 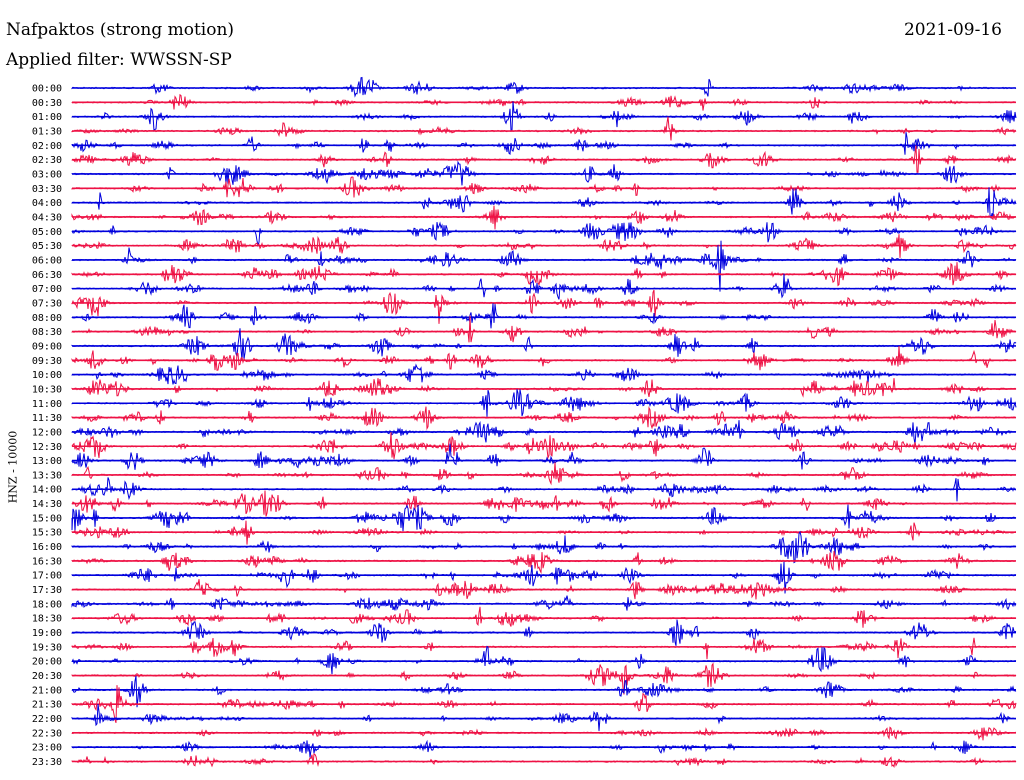 What do you see at coordinates (47, 490) in the screenshot?
I see `time-tick-label: 14:00` at bounding box center [47, 490].